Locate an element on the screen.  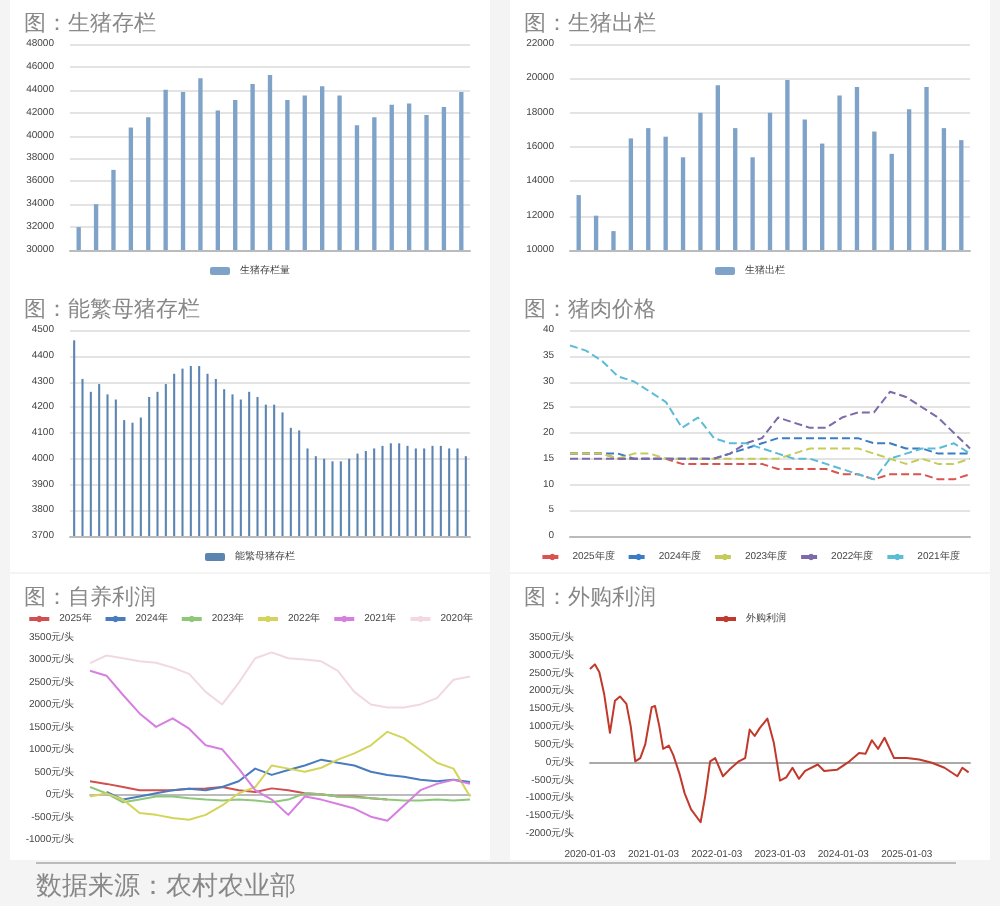
chart-title: 图：生猪存栏 is located at coordinates (90, 23).